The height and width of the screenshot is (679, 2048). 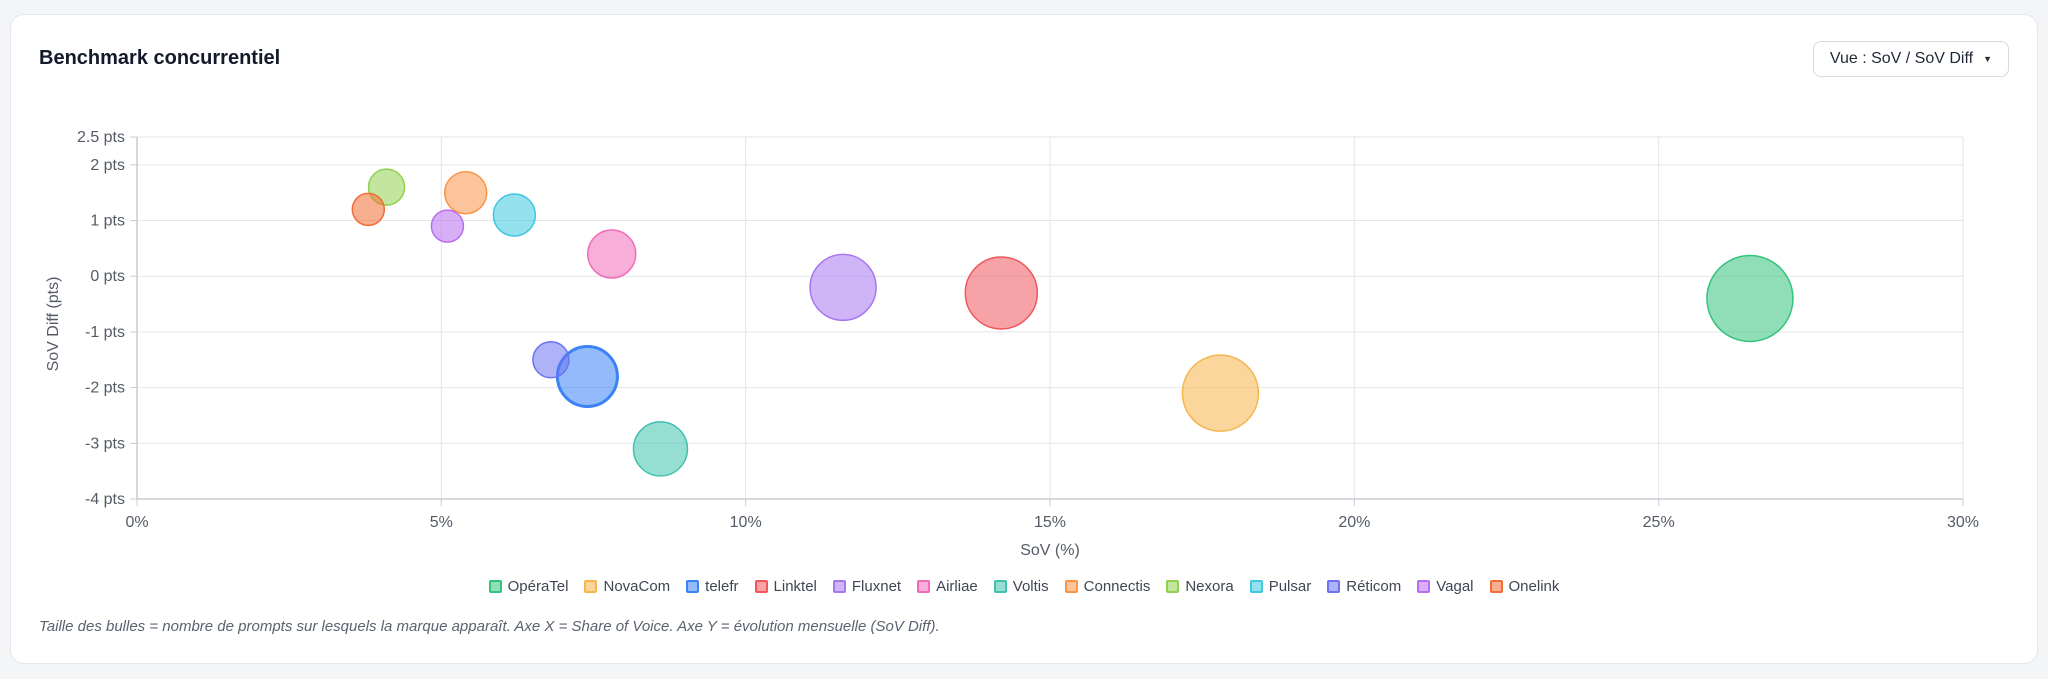 I want to click on bubble-vagal, so click(x=447, y=226).